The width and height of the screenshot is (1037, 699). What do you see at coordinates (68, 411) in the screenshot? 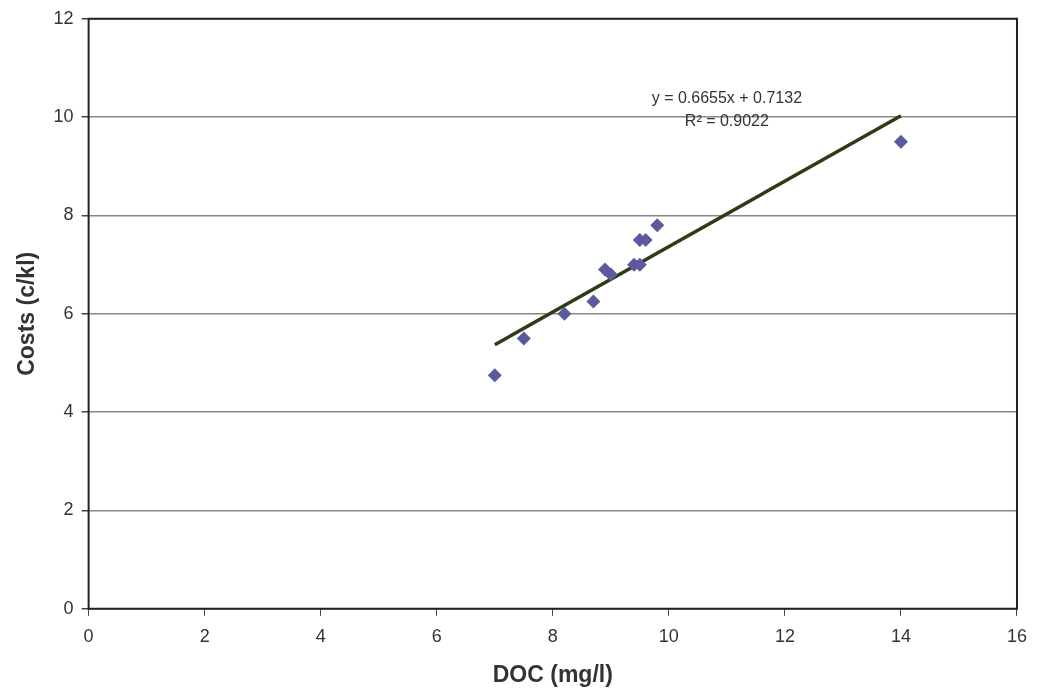
I see `y-tick-label: 4` at bounding box center [68, 411].